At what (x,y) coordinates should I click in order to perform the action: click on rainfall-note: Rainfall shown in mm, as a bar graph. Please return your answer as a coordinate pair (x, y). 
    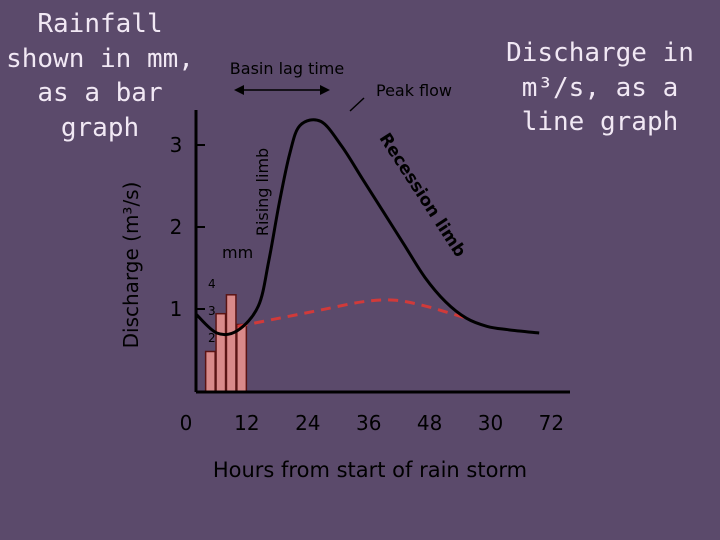
    Looking at the image, I should click on (100, 76).